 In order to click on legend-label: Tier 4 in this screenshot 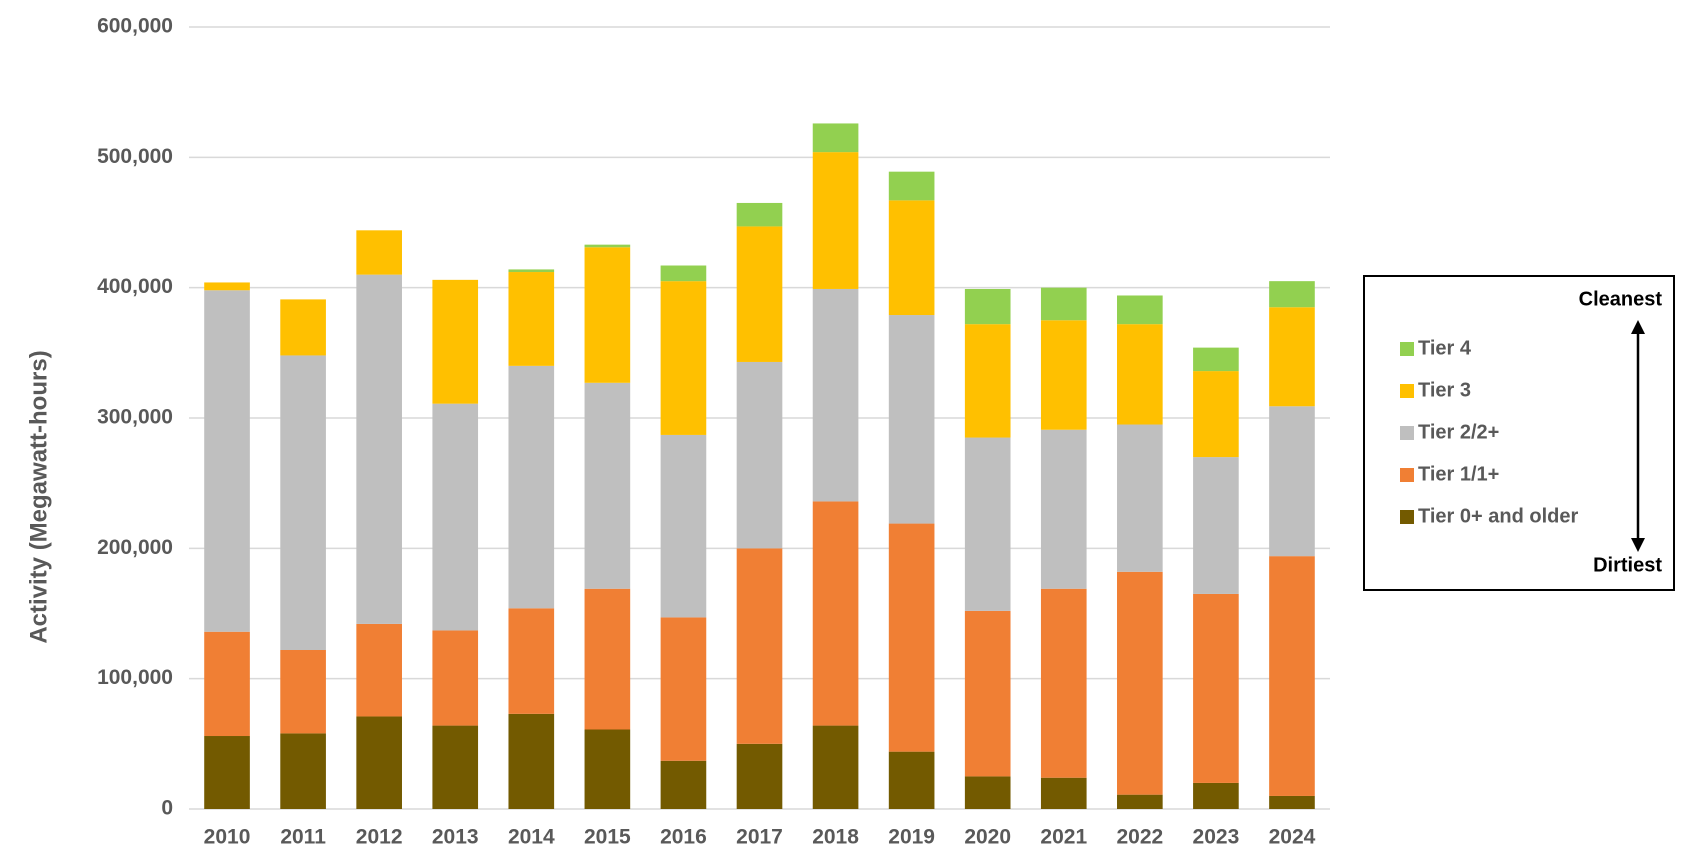, I will do `click(1445, 348)`.